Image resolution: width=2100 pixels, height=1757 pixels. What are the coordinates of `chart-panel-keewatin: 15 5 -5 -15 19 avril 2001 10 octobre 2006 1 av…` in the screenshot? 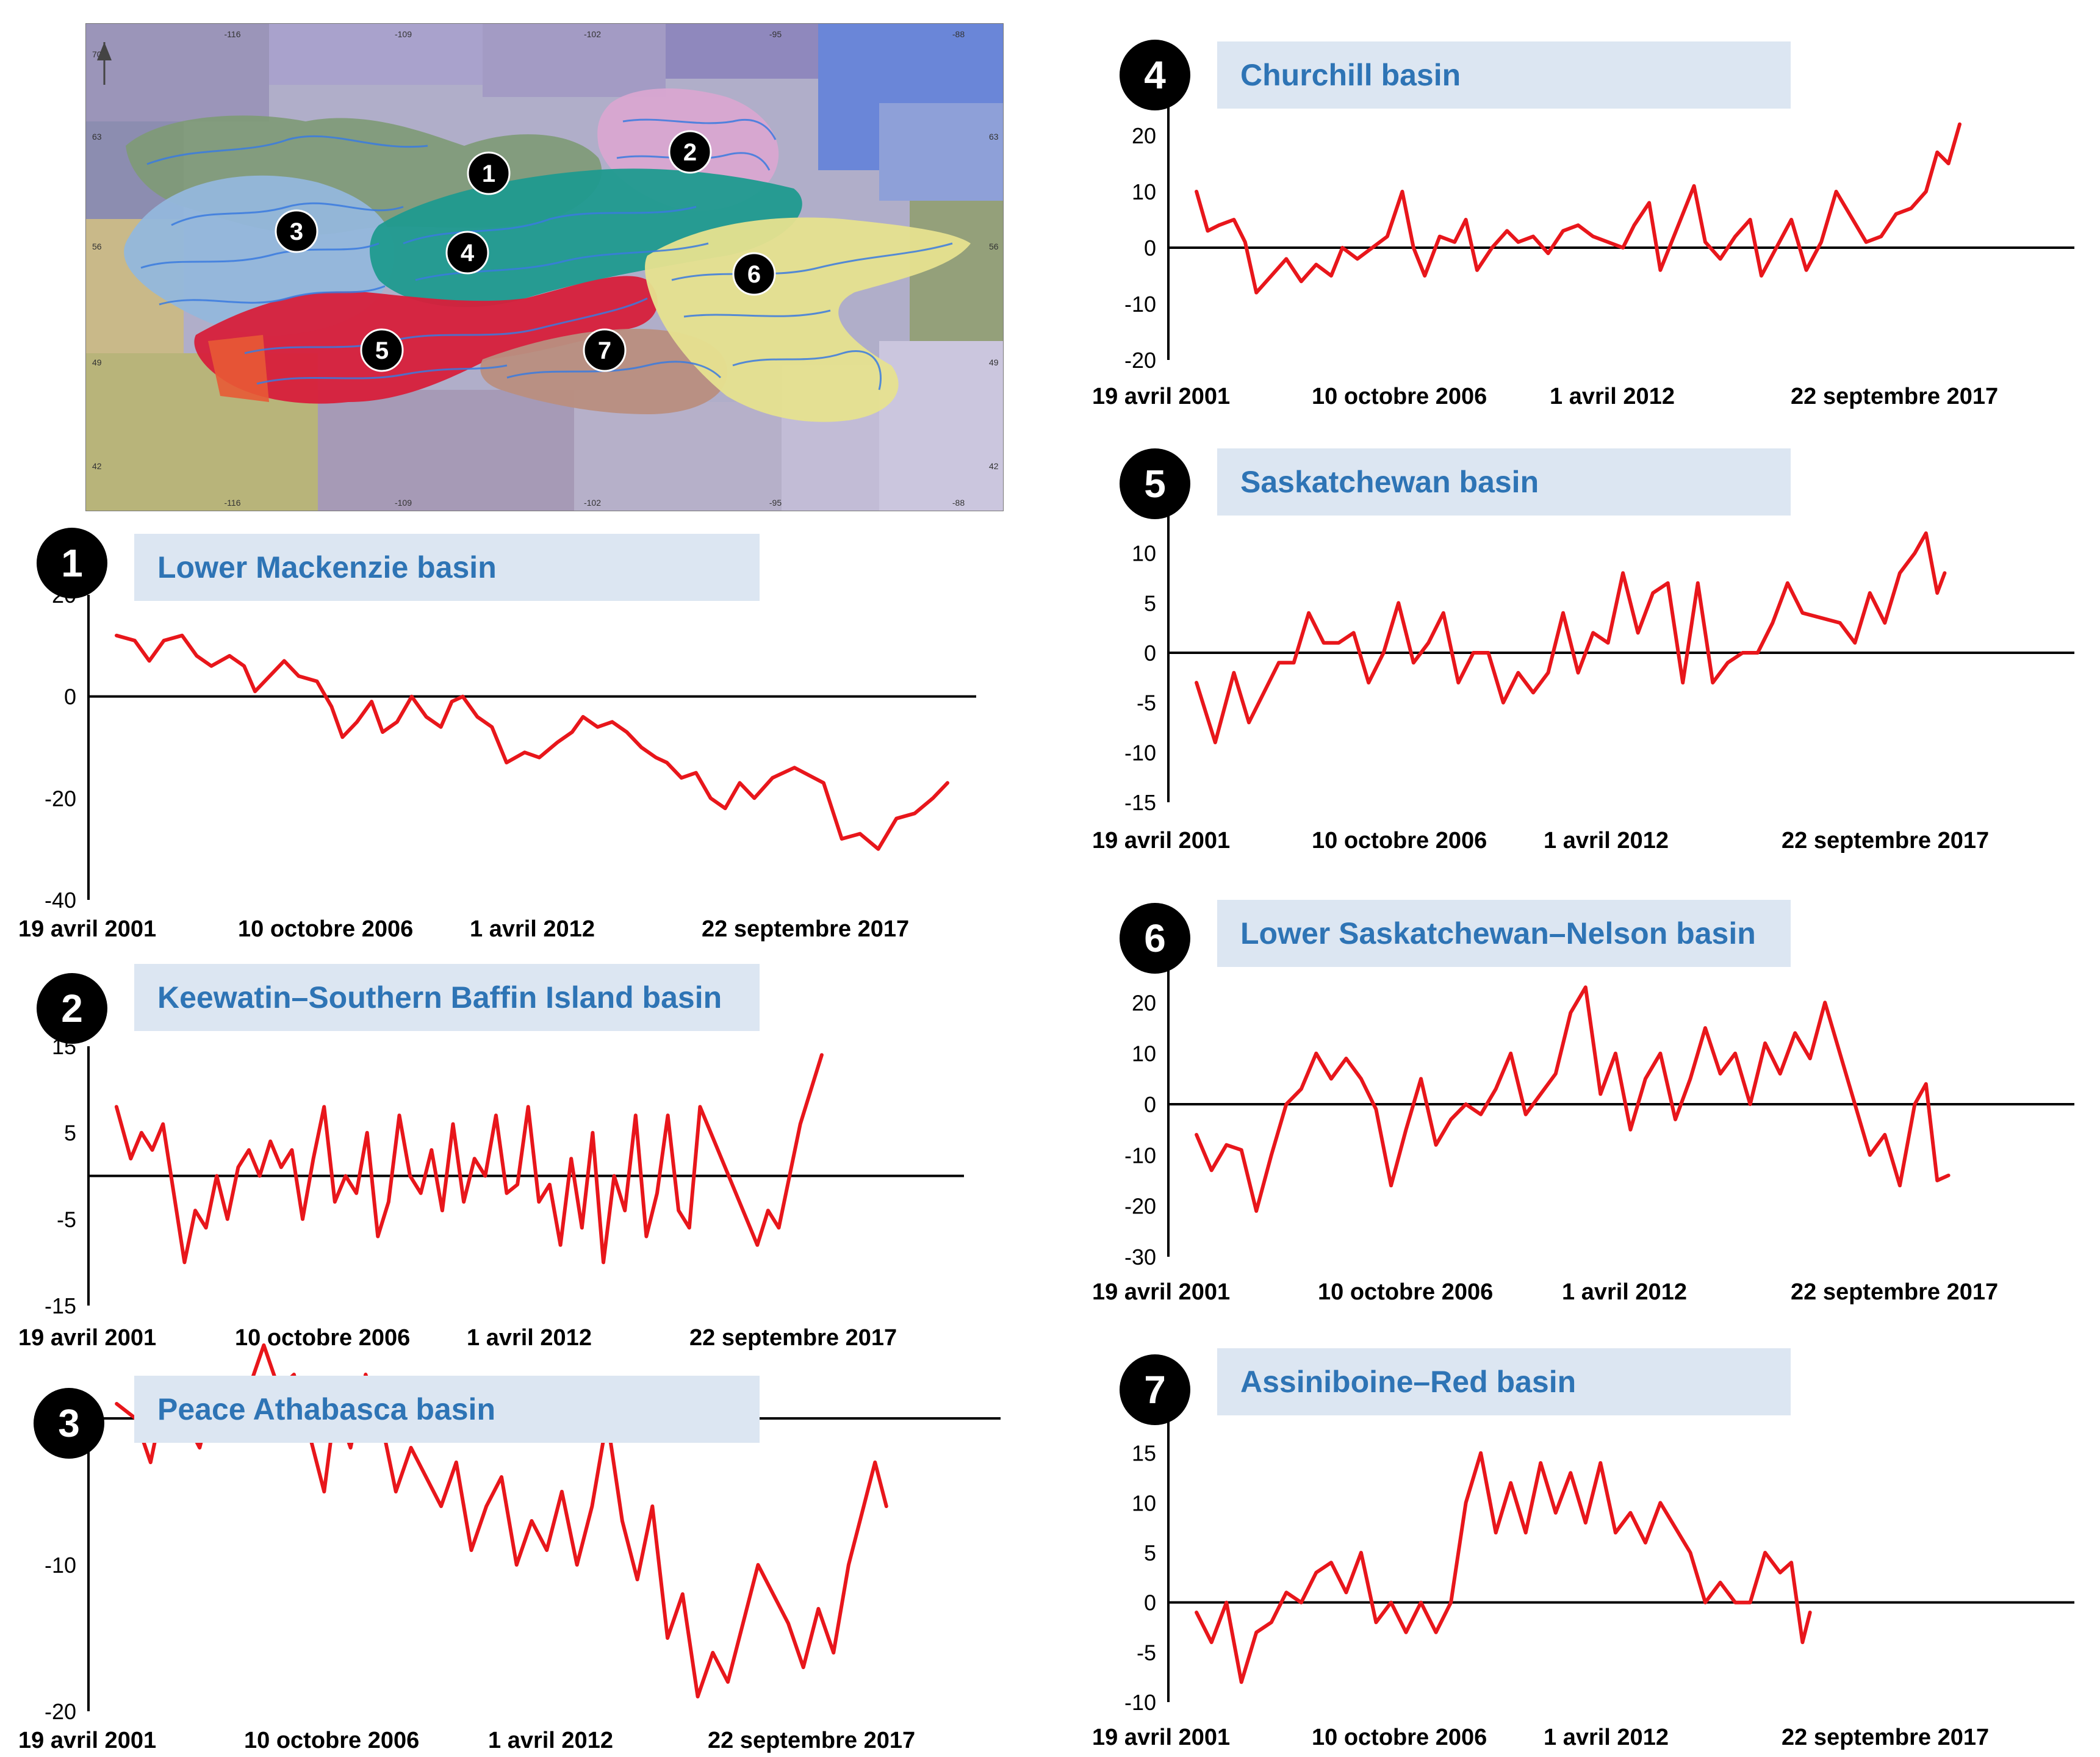 It's located at (518, 1153).